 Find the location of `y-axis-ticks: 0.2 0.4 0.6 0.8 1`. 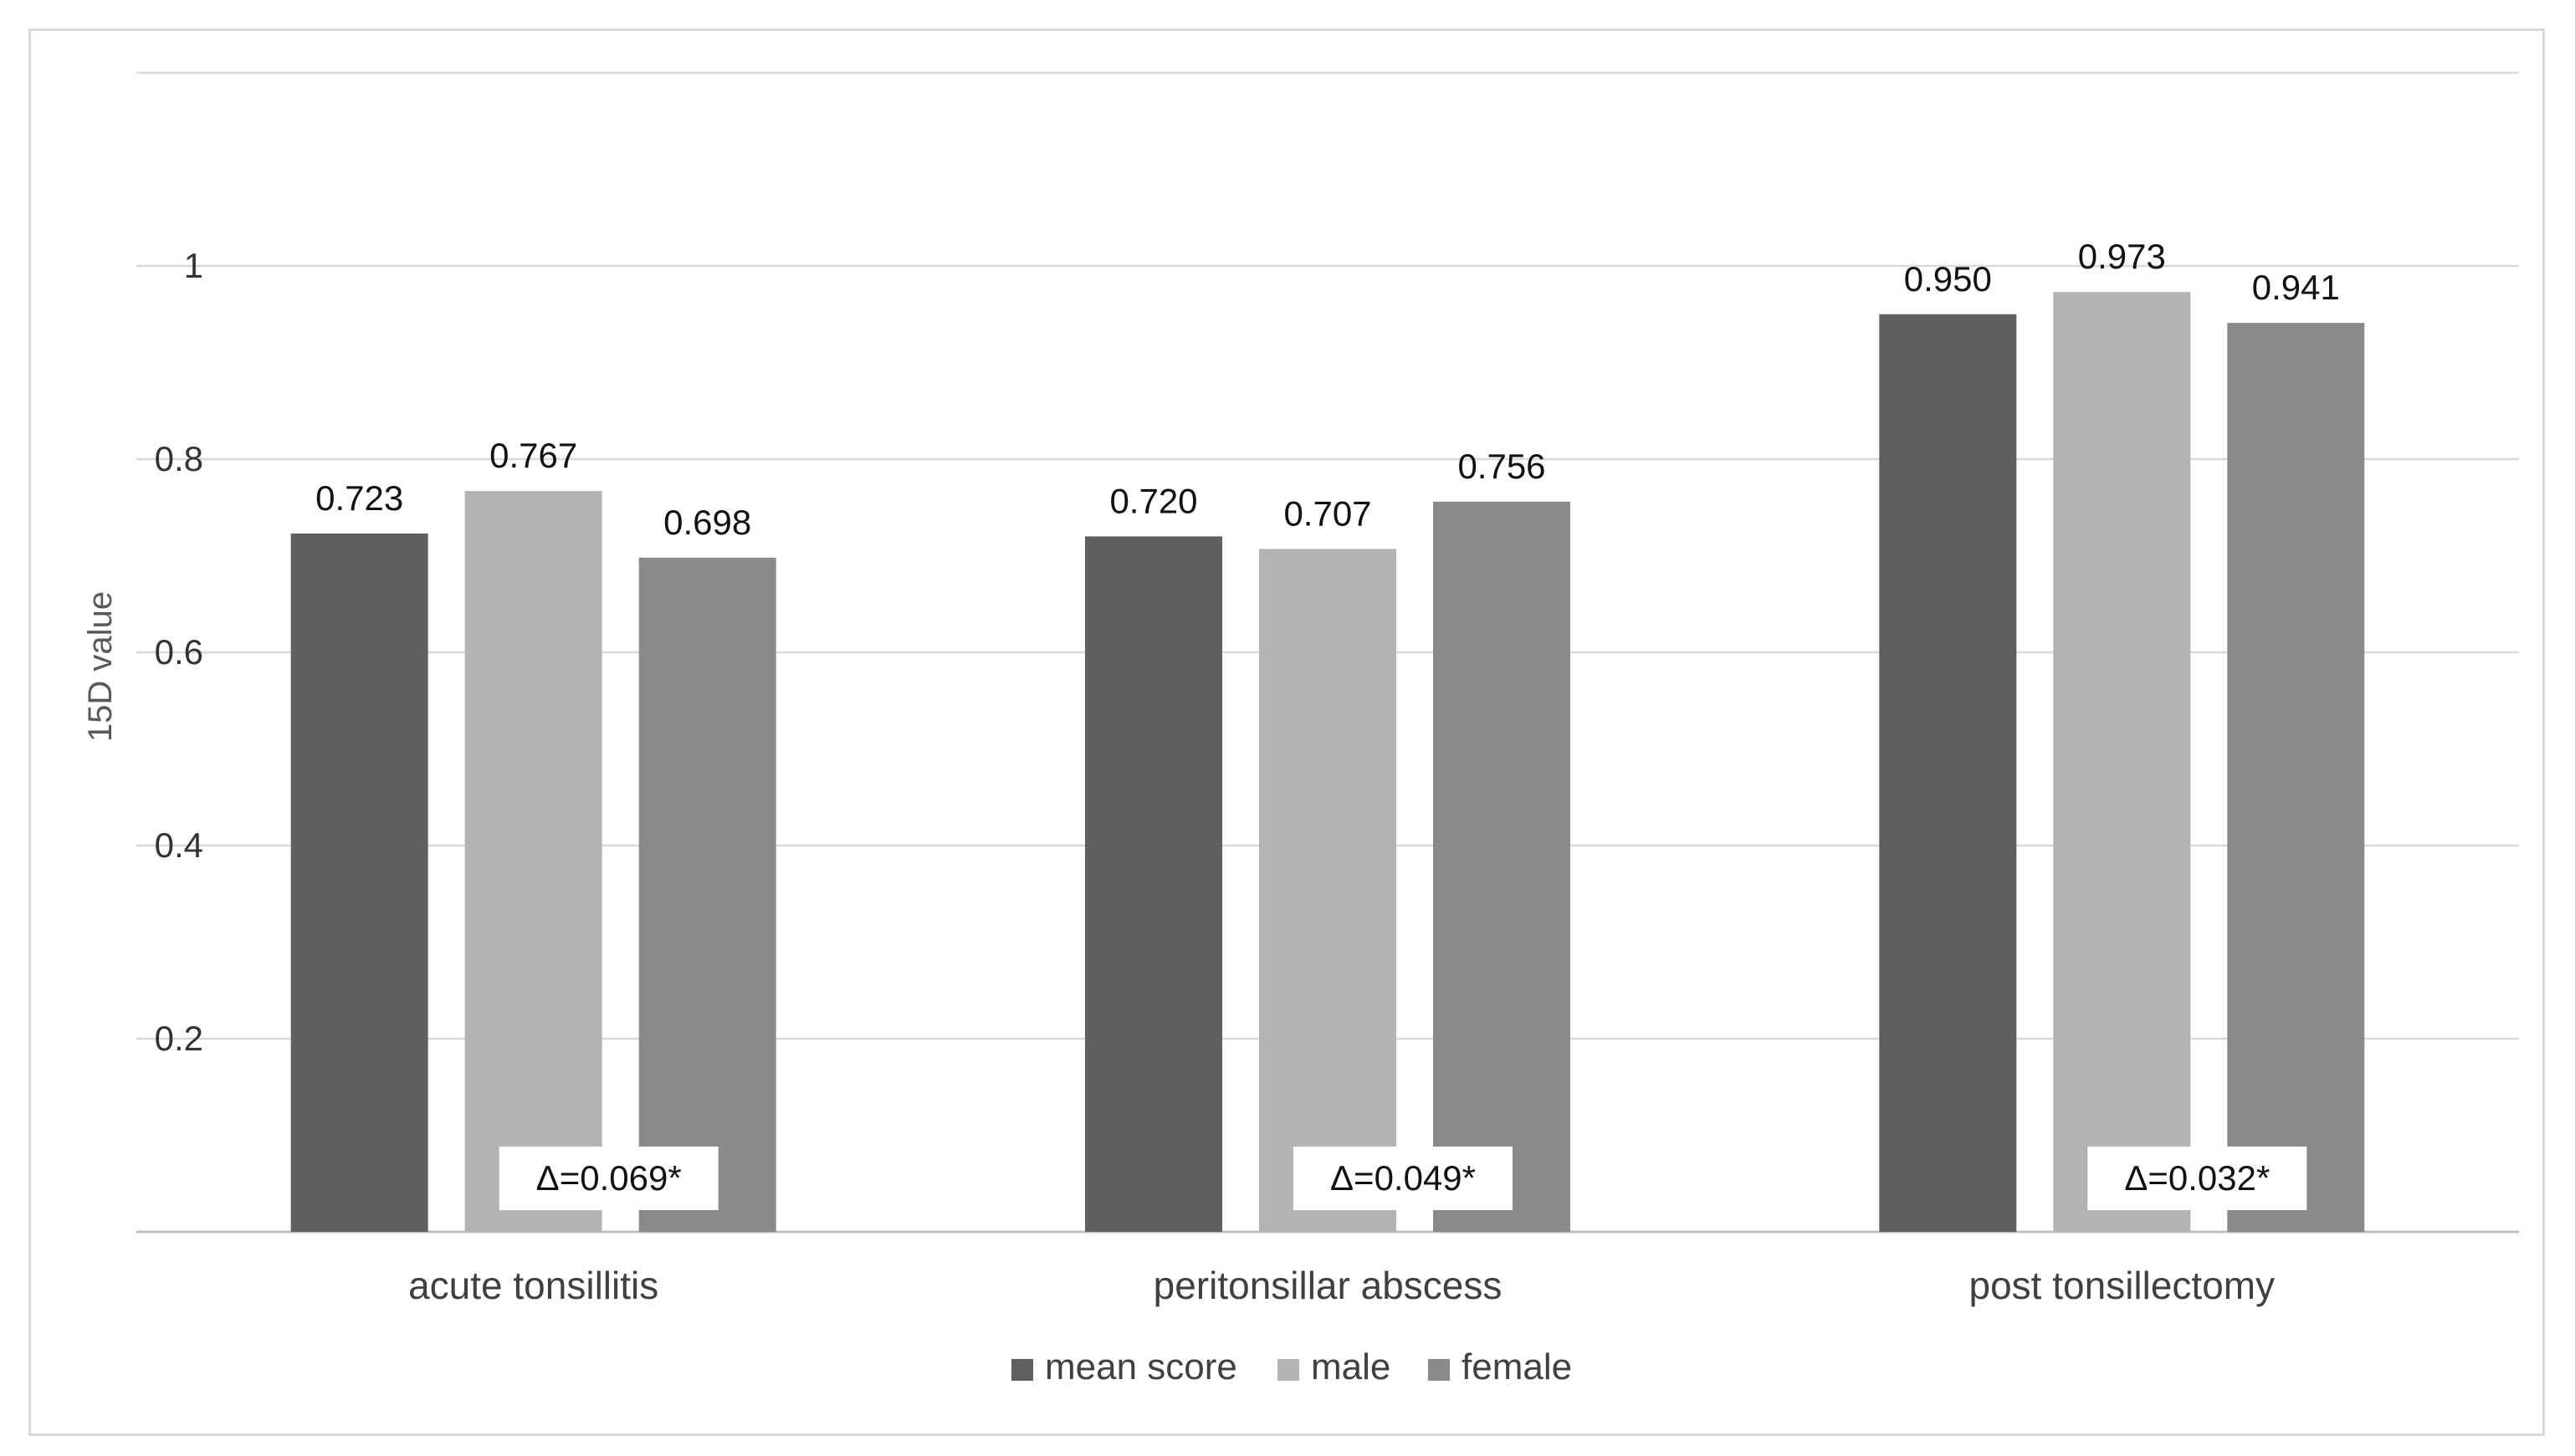

y-axis-ticks: 0.2 0.4 0.6 0.8 1 is located at coordinates (179, 652).